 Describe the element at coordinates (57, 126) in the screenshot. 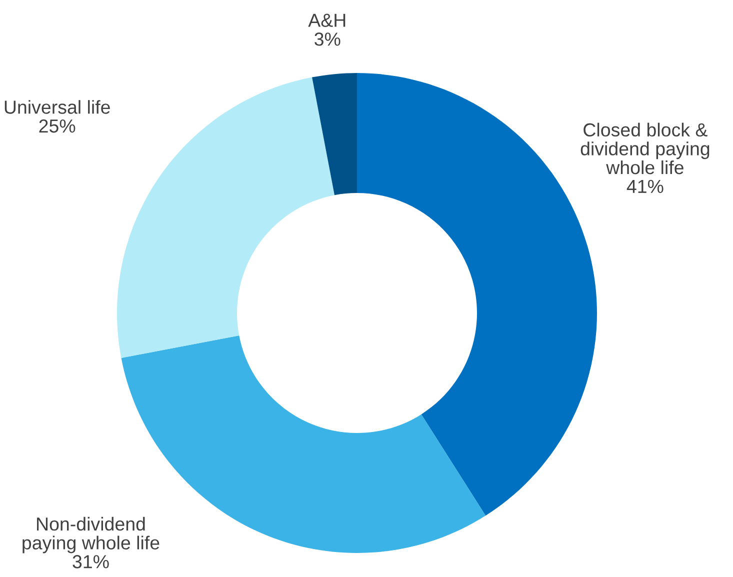

I see `data-label: 25%` at that location.